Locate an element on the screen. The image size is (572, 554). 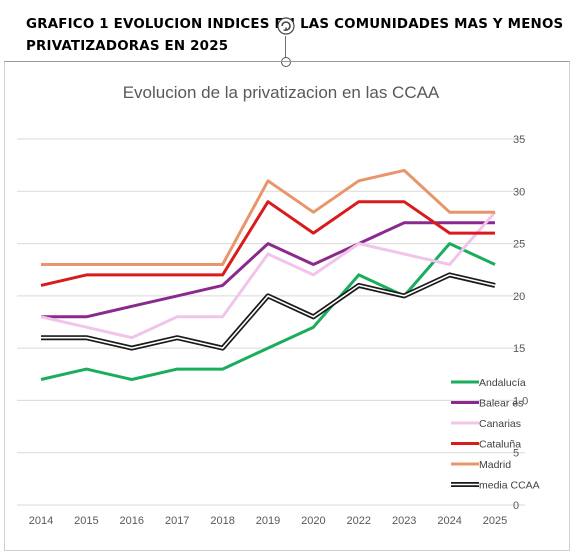
series-line-madrid is located at coordinates (268, 217).